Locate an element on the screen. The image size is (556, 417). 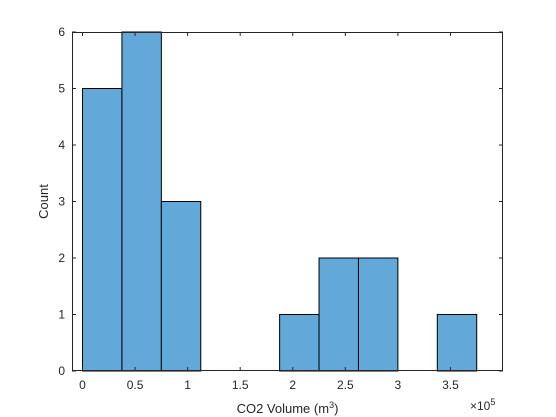
x-axis-label-main: CO2 Volume (m is located at coordinates (283, 408).